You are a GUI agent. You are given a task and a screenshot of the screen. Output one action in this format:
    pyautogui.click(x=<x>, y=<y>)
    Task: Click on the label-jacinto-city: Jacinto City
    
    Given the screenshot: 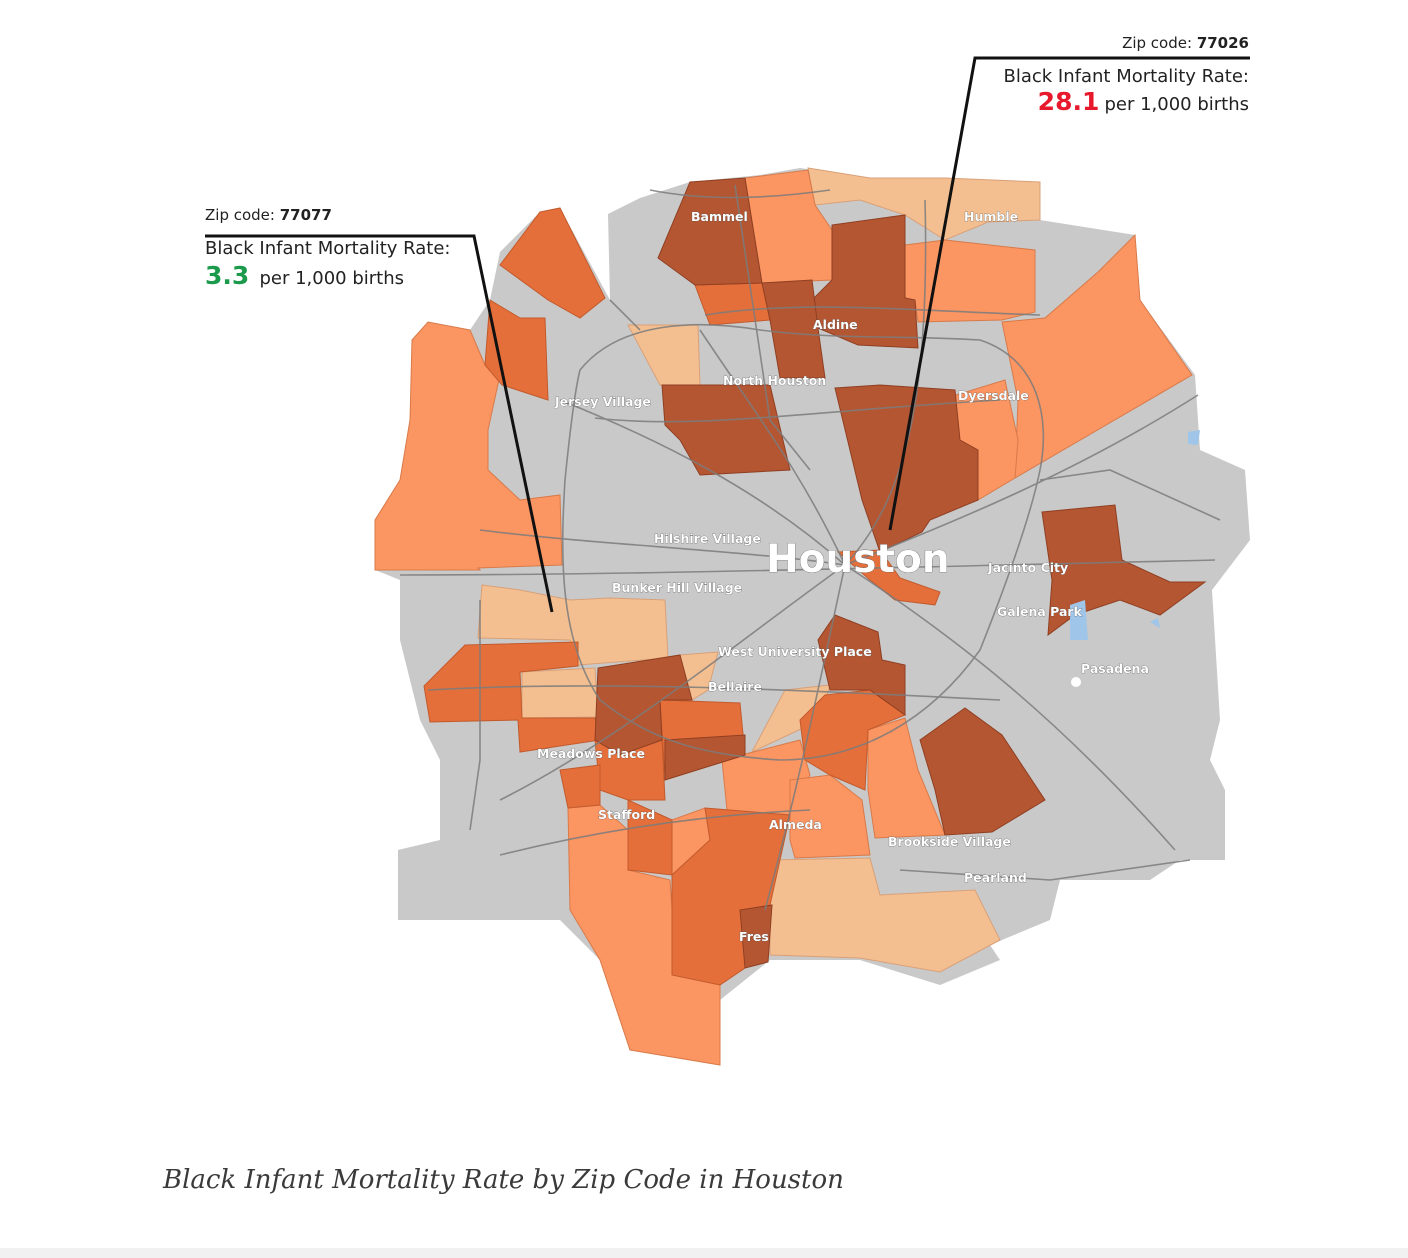 What is the action you would take?
    pyautogui.click(x=1027, y=567)
    